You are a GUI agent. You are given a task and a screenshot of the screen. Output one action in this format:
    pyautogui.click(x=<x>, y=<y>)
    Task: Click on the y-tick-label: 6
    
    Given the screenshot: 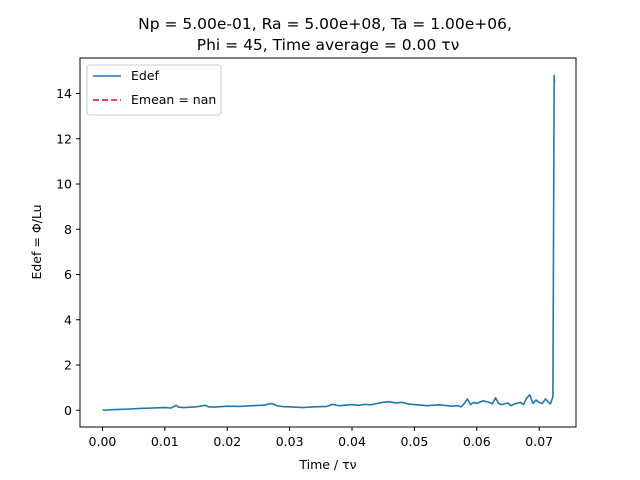 What is the action you would take?
    pyautogui.click(x=68, y=274)
    